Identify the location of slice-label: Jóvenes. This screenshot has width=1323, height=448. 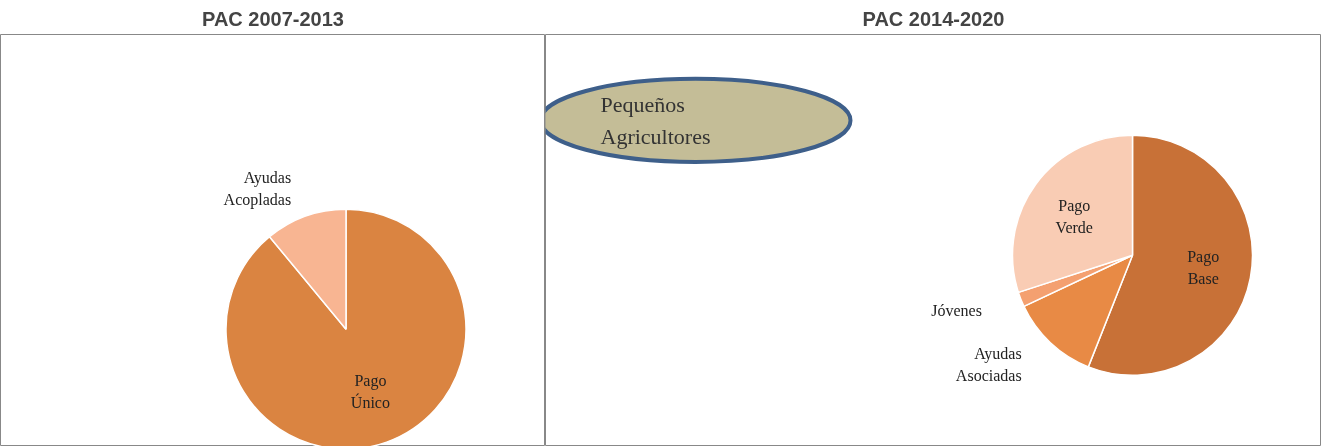
(956, 310).